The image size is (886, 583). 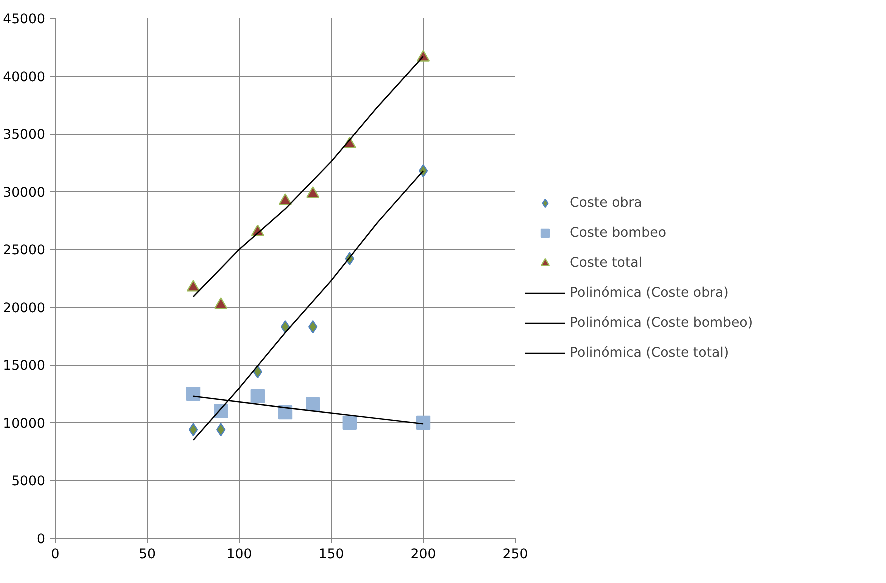 What do you see at coordinates (650, 353) in the screenshot?
I see `legend-label: Polinómica (Coste total)` at bounding box center [650, 353].